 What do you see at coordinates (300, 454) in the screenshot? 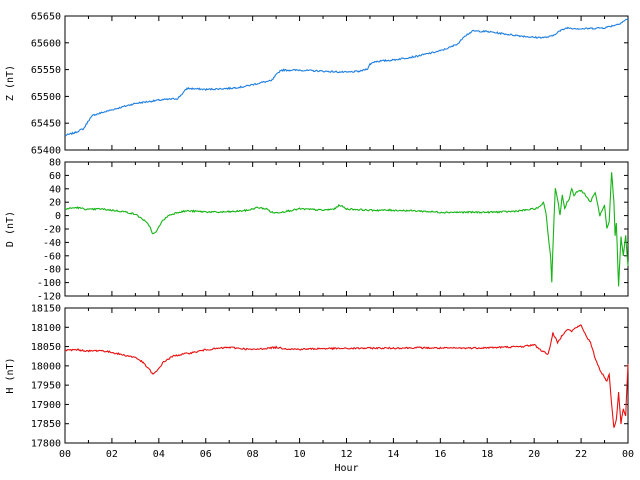
I see `x-tick-label: 10` at bounding box center [300, 454].